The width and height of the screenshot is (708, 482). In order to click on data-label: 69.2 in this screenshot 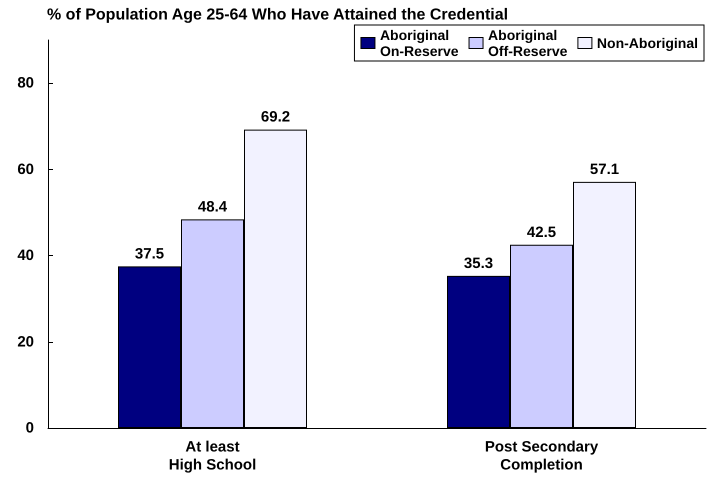, I will do `click(275, 117)`.